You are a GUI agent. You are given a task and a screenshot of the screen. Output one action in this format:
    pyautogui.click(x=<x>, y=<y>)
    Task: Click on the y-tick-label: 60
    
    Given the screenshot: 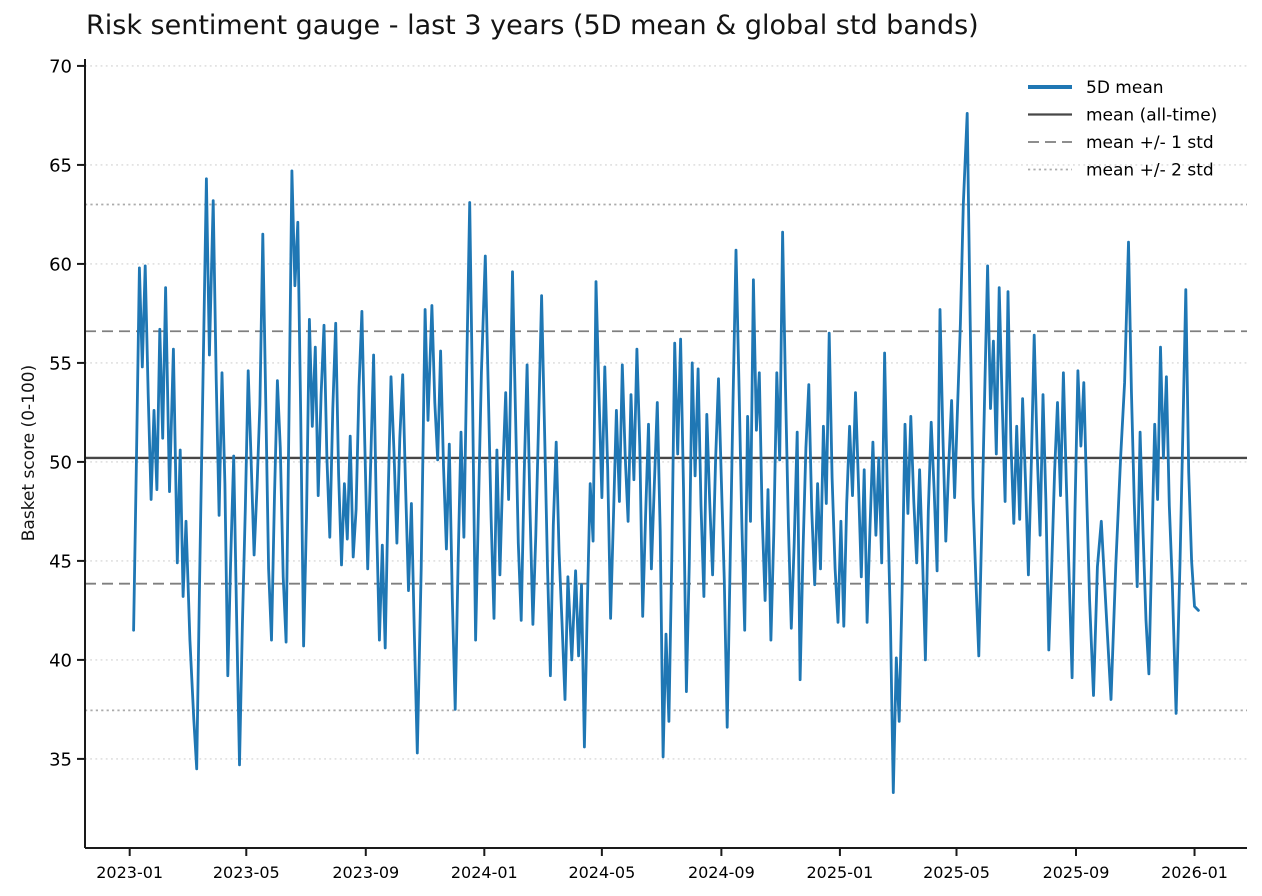 What is the action you would take?
    pyautogui.click(x=60, y=264)
    